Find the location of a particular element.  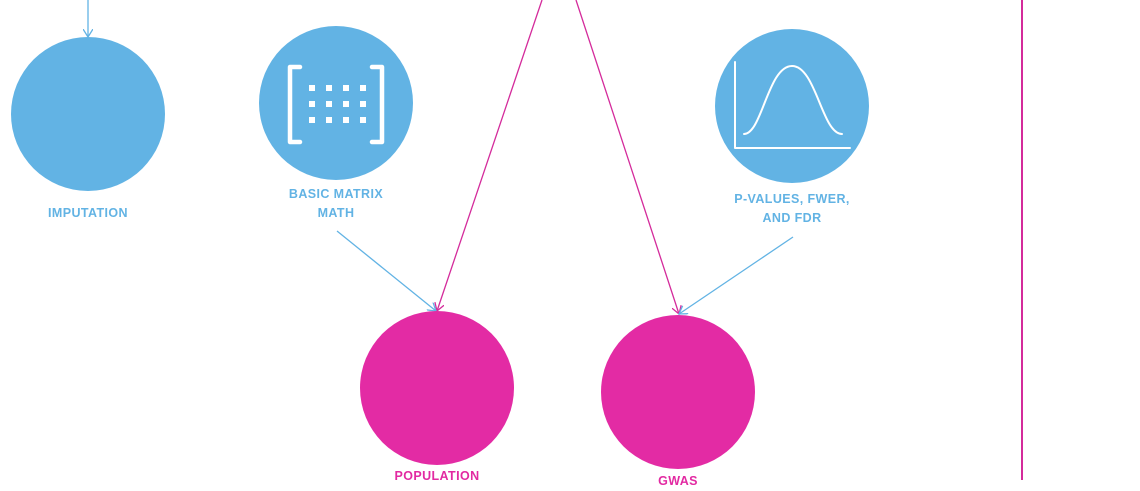

basic-matrix-math-node is located at coordinates (336, 103).